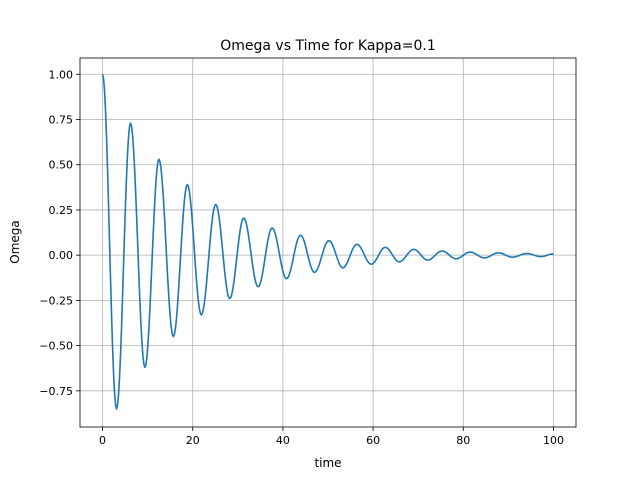 The image size is (640, 480). What do you see at coordinates (61, 210) in the screenshot?
I see `y-tick-label: 0.25` at bounding box center [61, 210].